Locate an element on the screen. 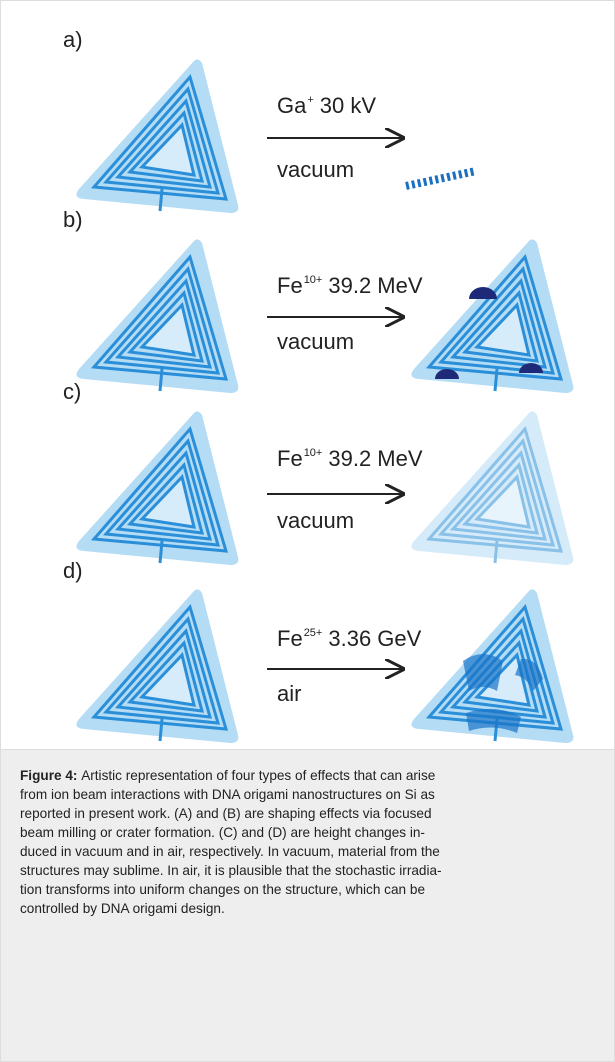 Image resolution: width=615 pixels, height=1062 pixels. panel-label: a) is located at coordinates (73, 39).